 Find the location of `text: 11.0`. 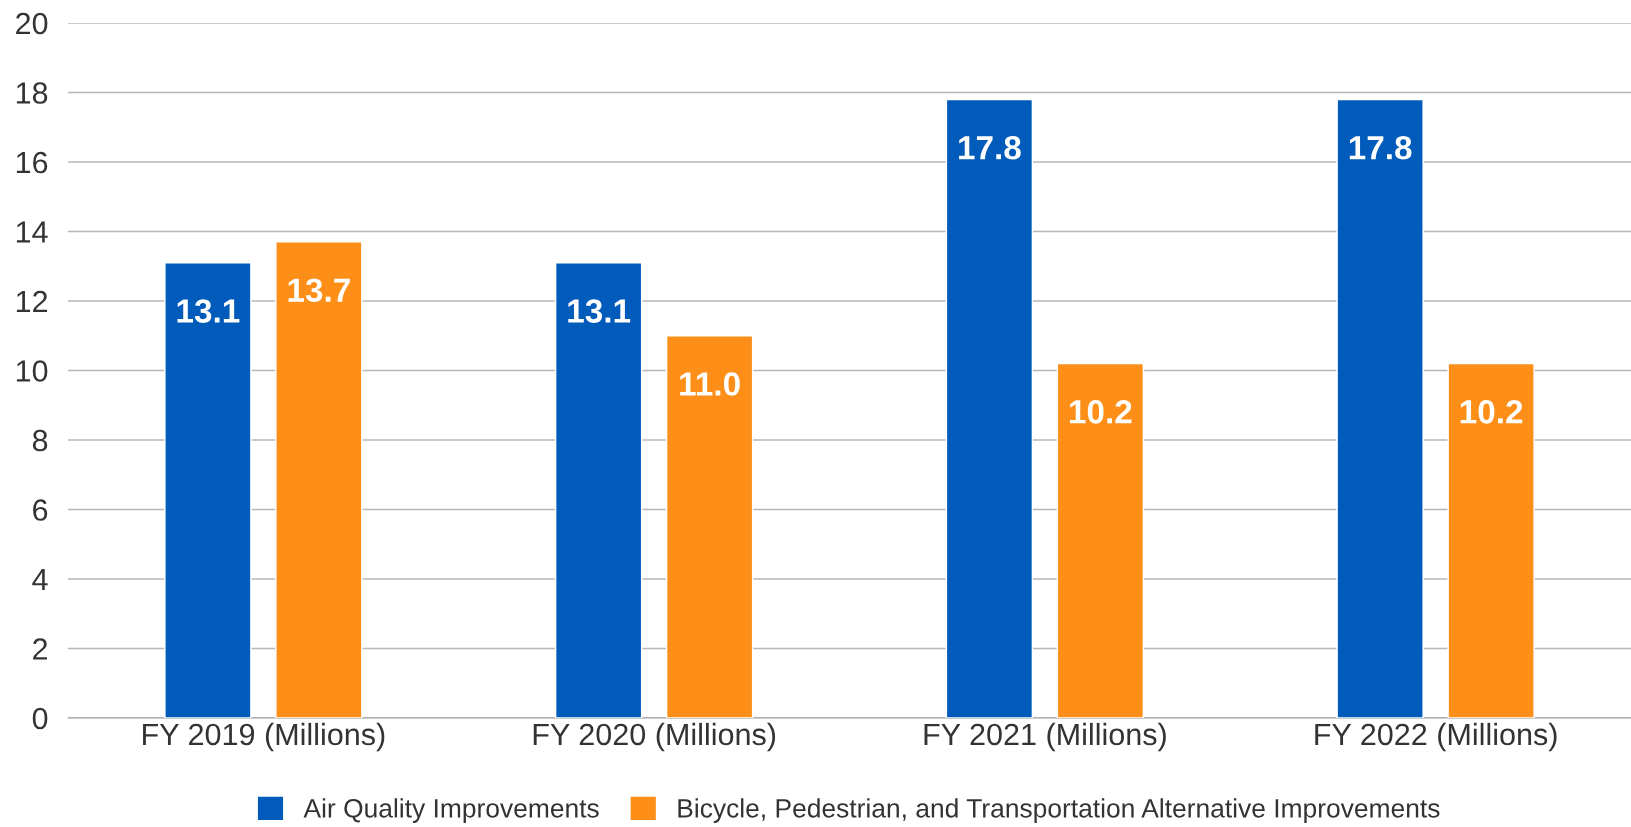

text: 11.0 is located at coordinates (710, 384).